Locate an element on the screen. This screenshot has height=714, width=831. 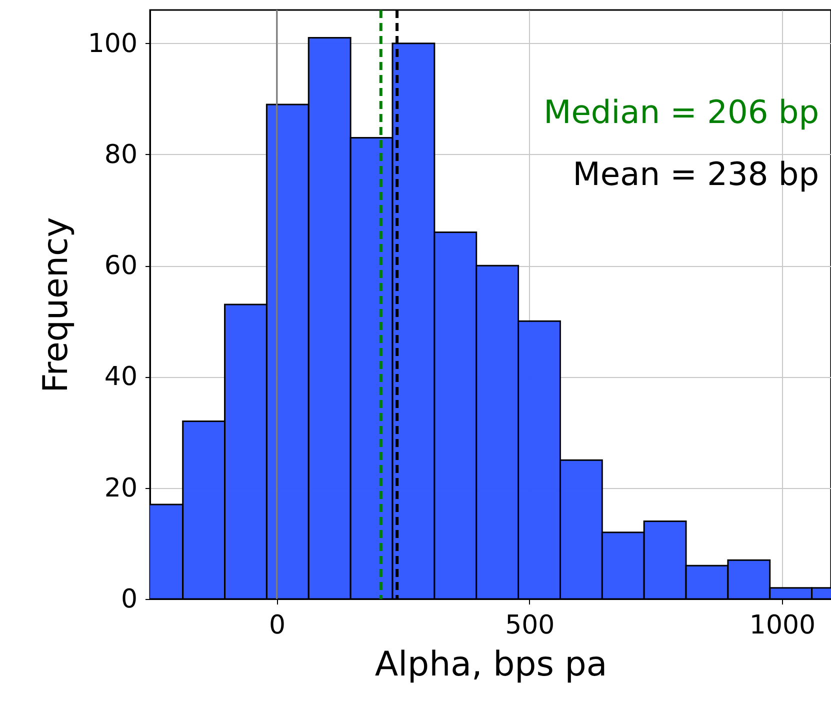
y-axis-title: Frequency is located at coordinates (56, 305).